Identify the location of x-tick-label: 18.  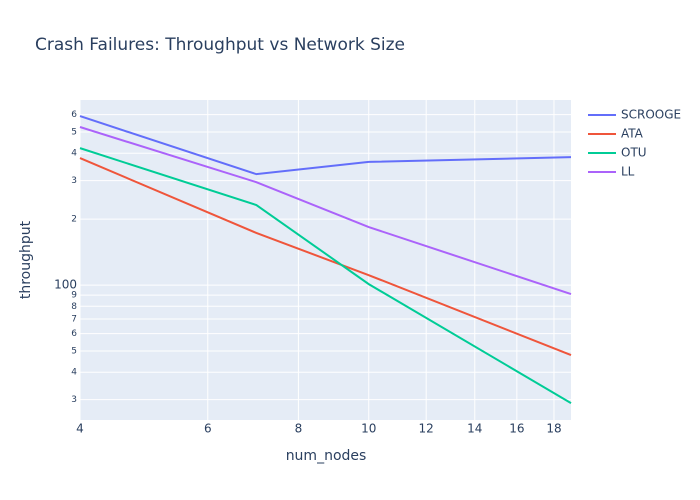
(553, 429).